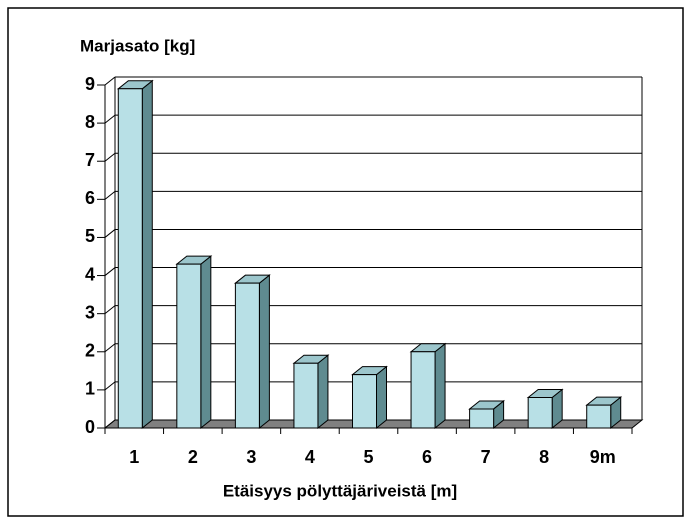 This screenshot has width=691, height=529. Describe the element at coordinates (427, 457) in the screenshot. I see `x-tick-label: 6` at that location.